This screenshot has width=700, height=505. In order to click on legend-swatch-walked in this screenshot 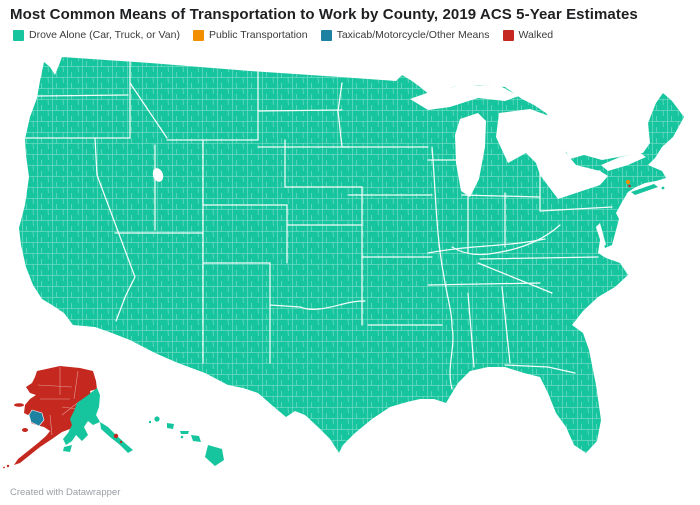, I will do `click(508, 35)`.